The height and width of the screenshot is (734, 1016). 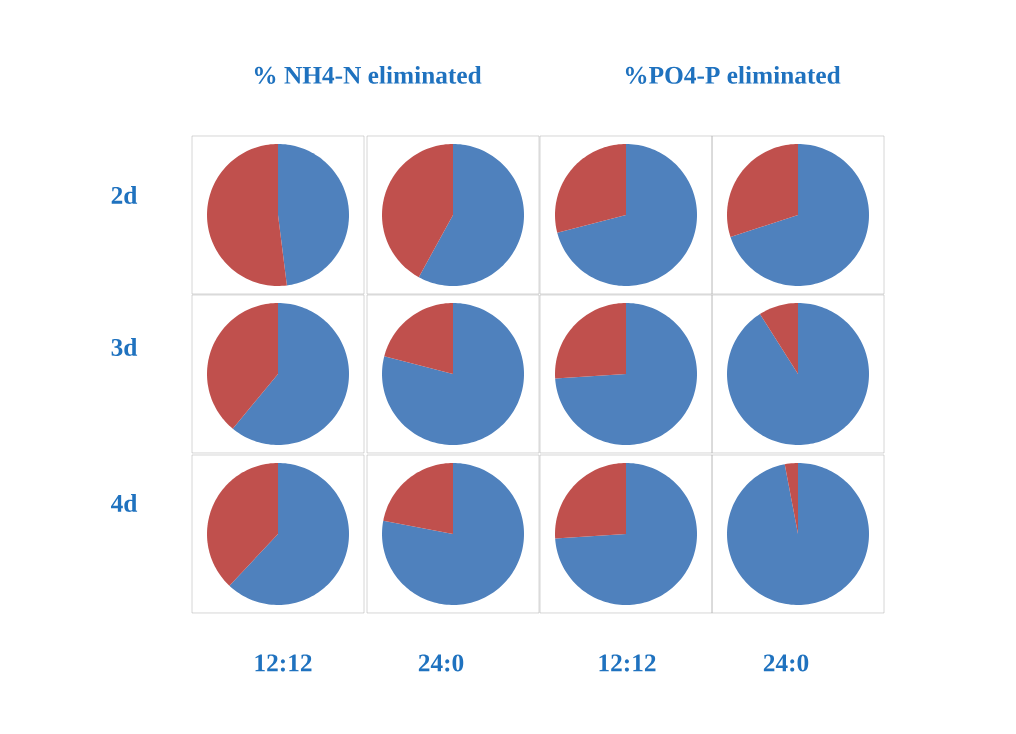 What do you see at coordinates (733, 75) in the screenshot?
I see `text: %PO4-P eliminated` at bounding box center [733, 75].